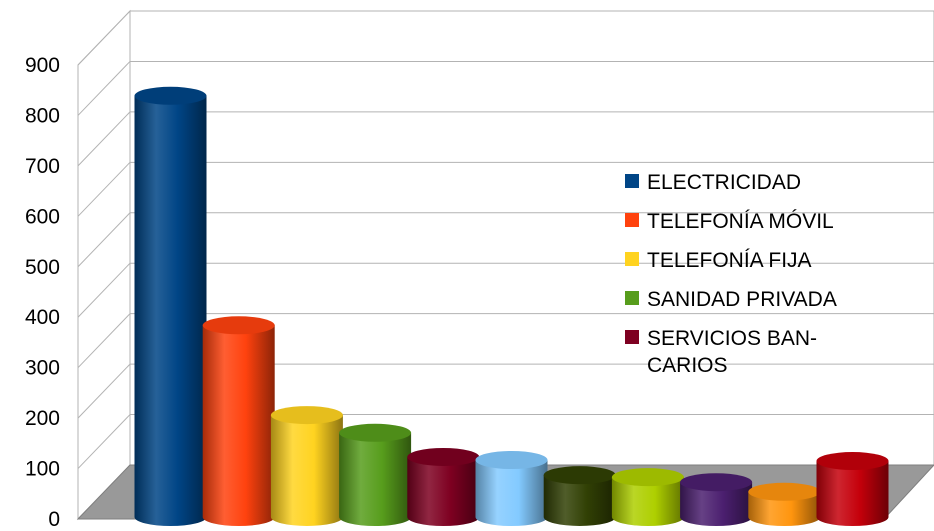 The width and height of the screenshot is (934, 531). I want to click on y-tick-label: 600, so click(42, 216).